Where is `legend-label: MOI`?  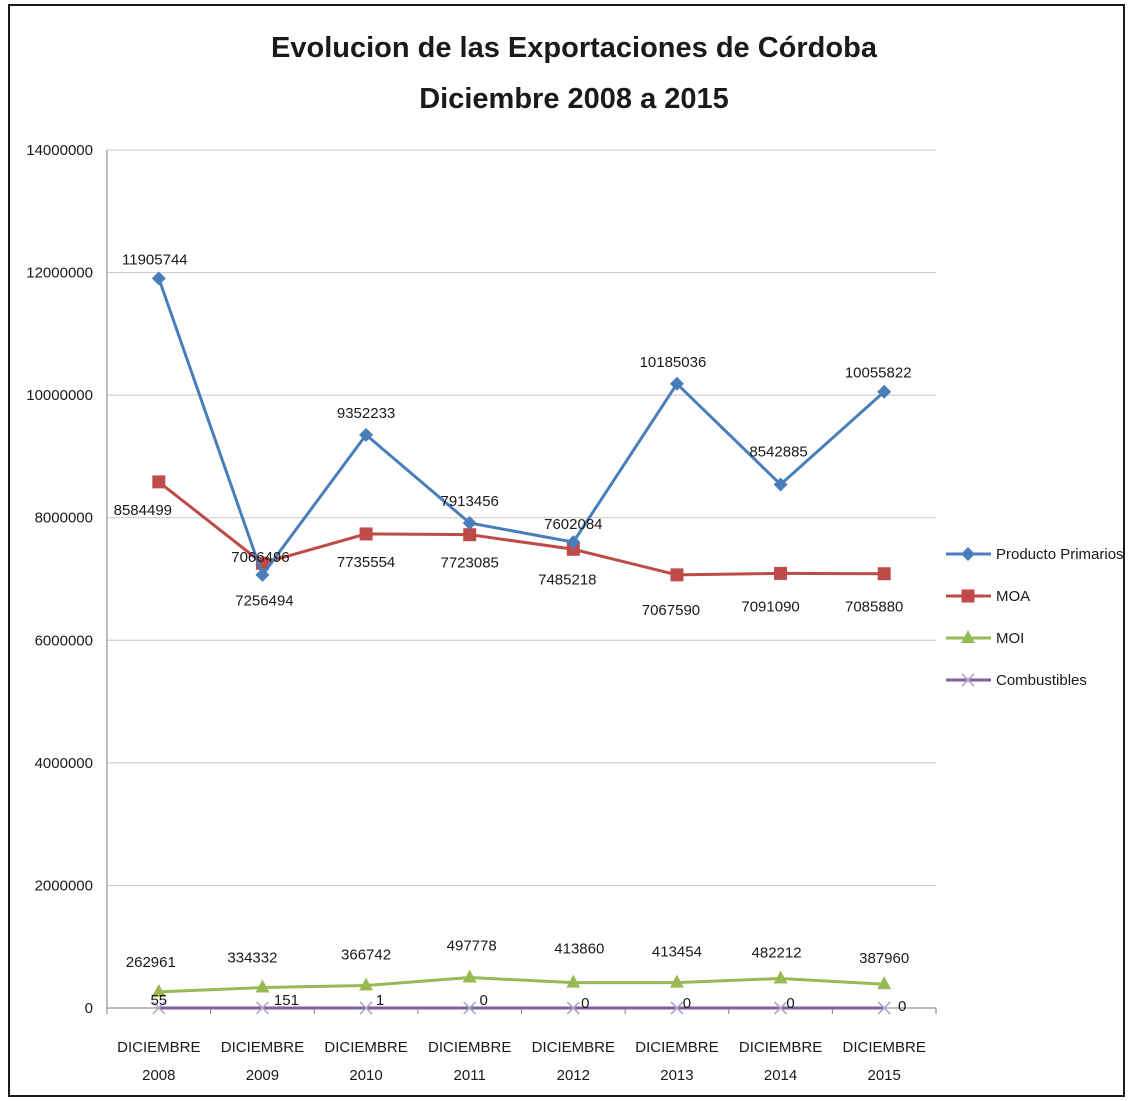
legend-label: MOI is located at coordinates (1010, 638).